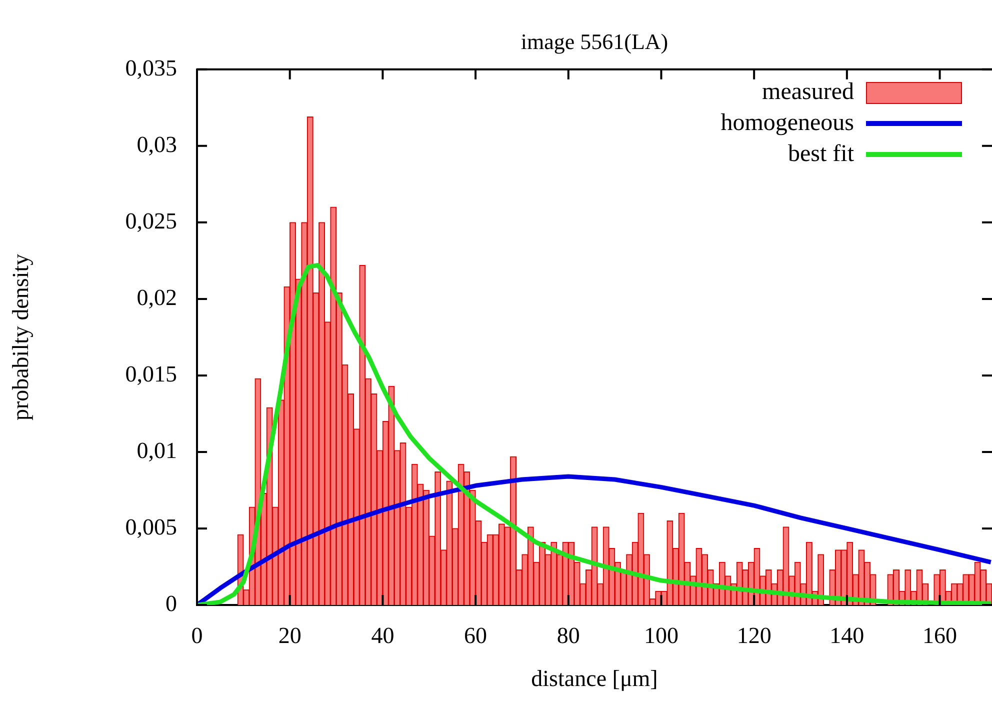 This screenshot has width=992, height=708. I want to click on y-tick-label: 0, so click(171, 603).